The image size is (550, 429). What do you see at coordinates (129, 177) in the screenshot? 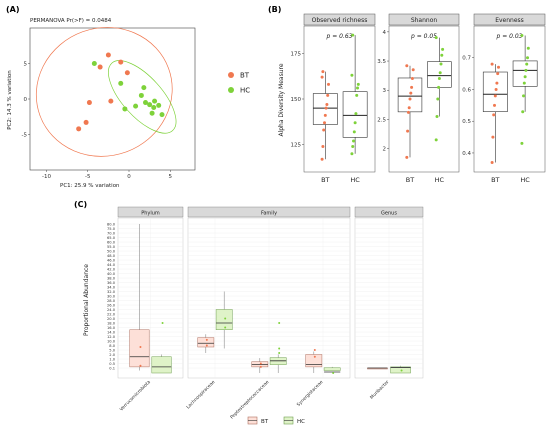
I see `x-tick-label: 0` at bounding box center [129, 177].